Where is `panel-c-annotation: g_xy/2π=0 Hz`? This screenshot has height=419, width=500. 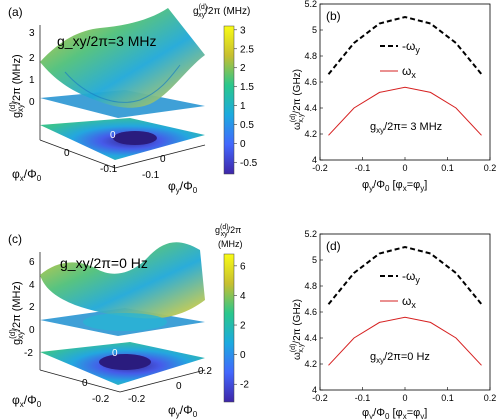 panel-c-annotation: g_xy/2π=0 Hz is located at coordinates (104, 263).